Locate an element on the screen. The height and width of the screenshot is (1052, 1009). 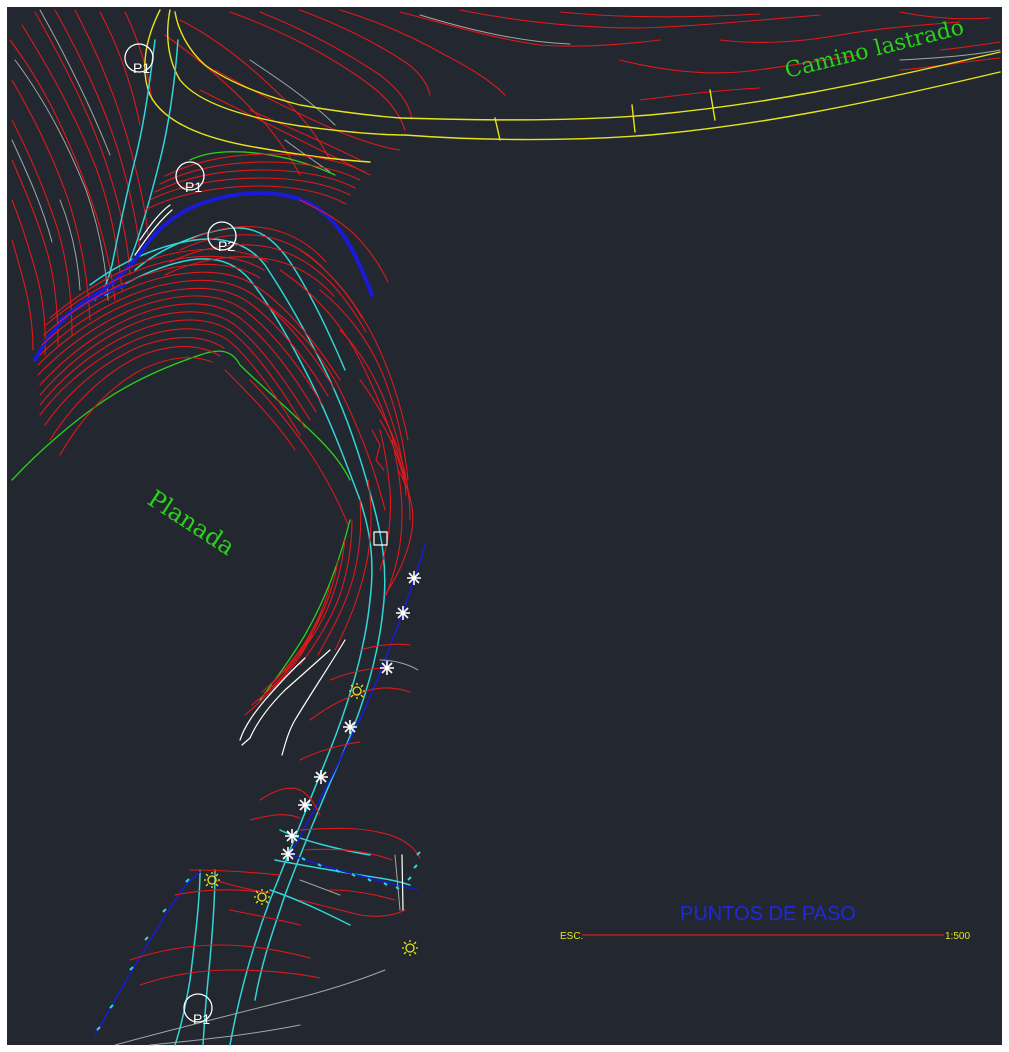
tree-symbols is located at coordinates (351, 716).